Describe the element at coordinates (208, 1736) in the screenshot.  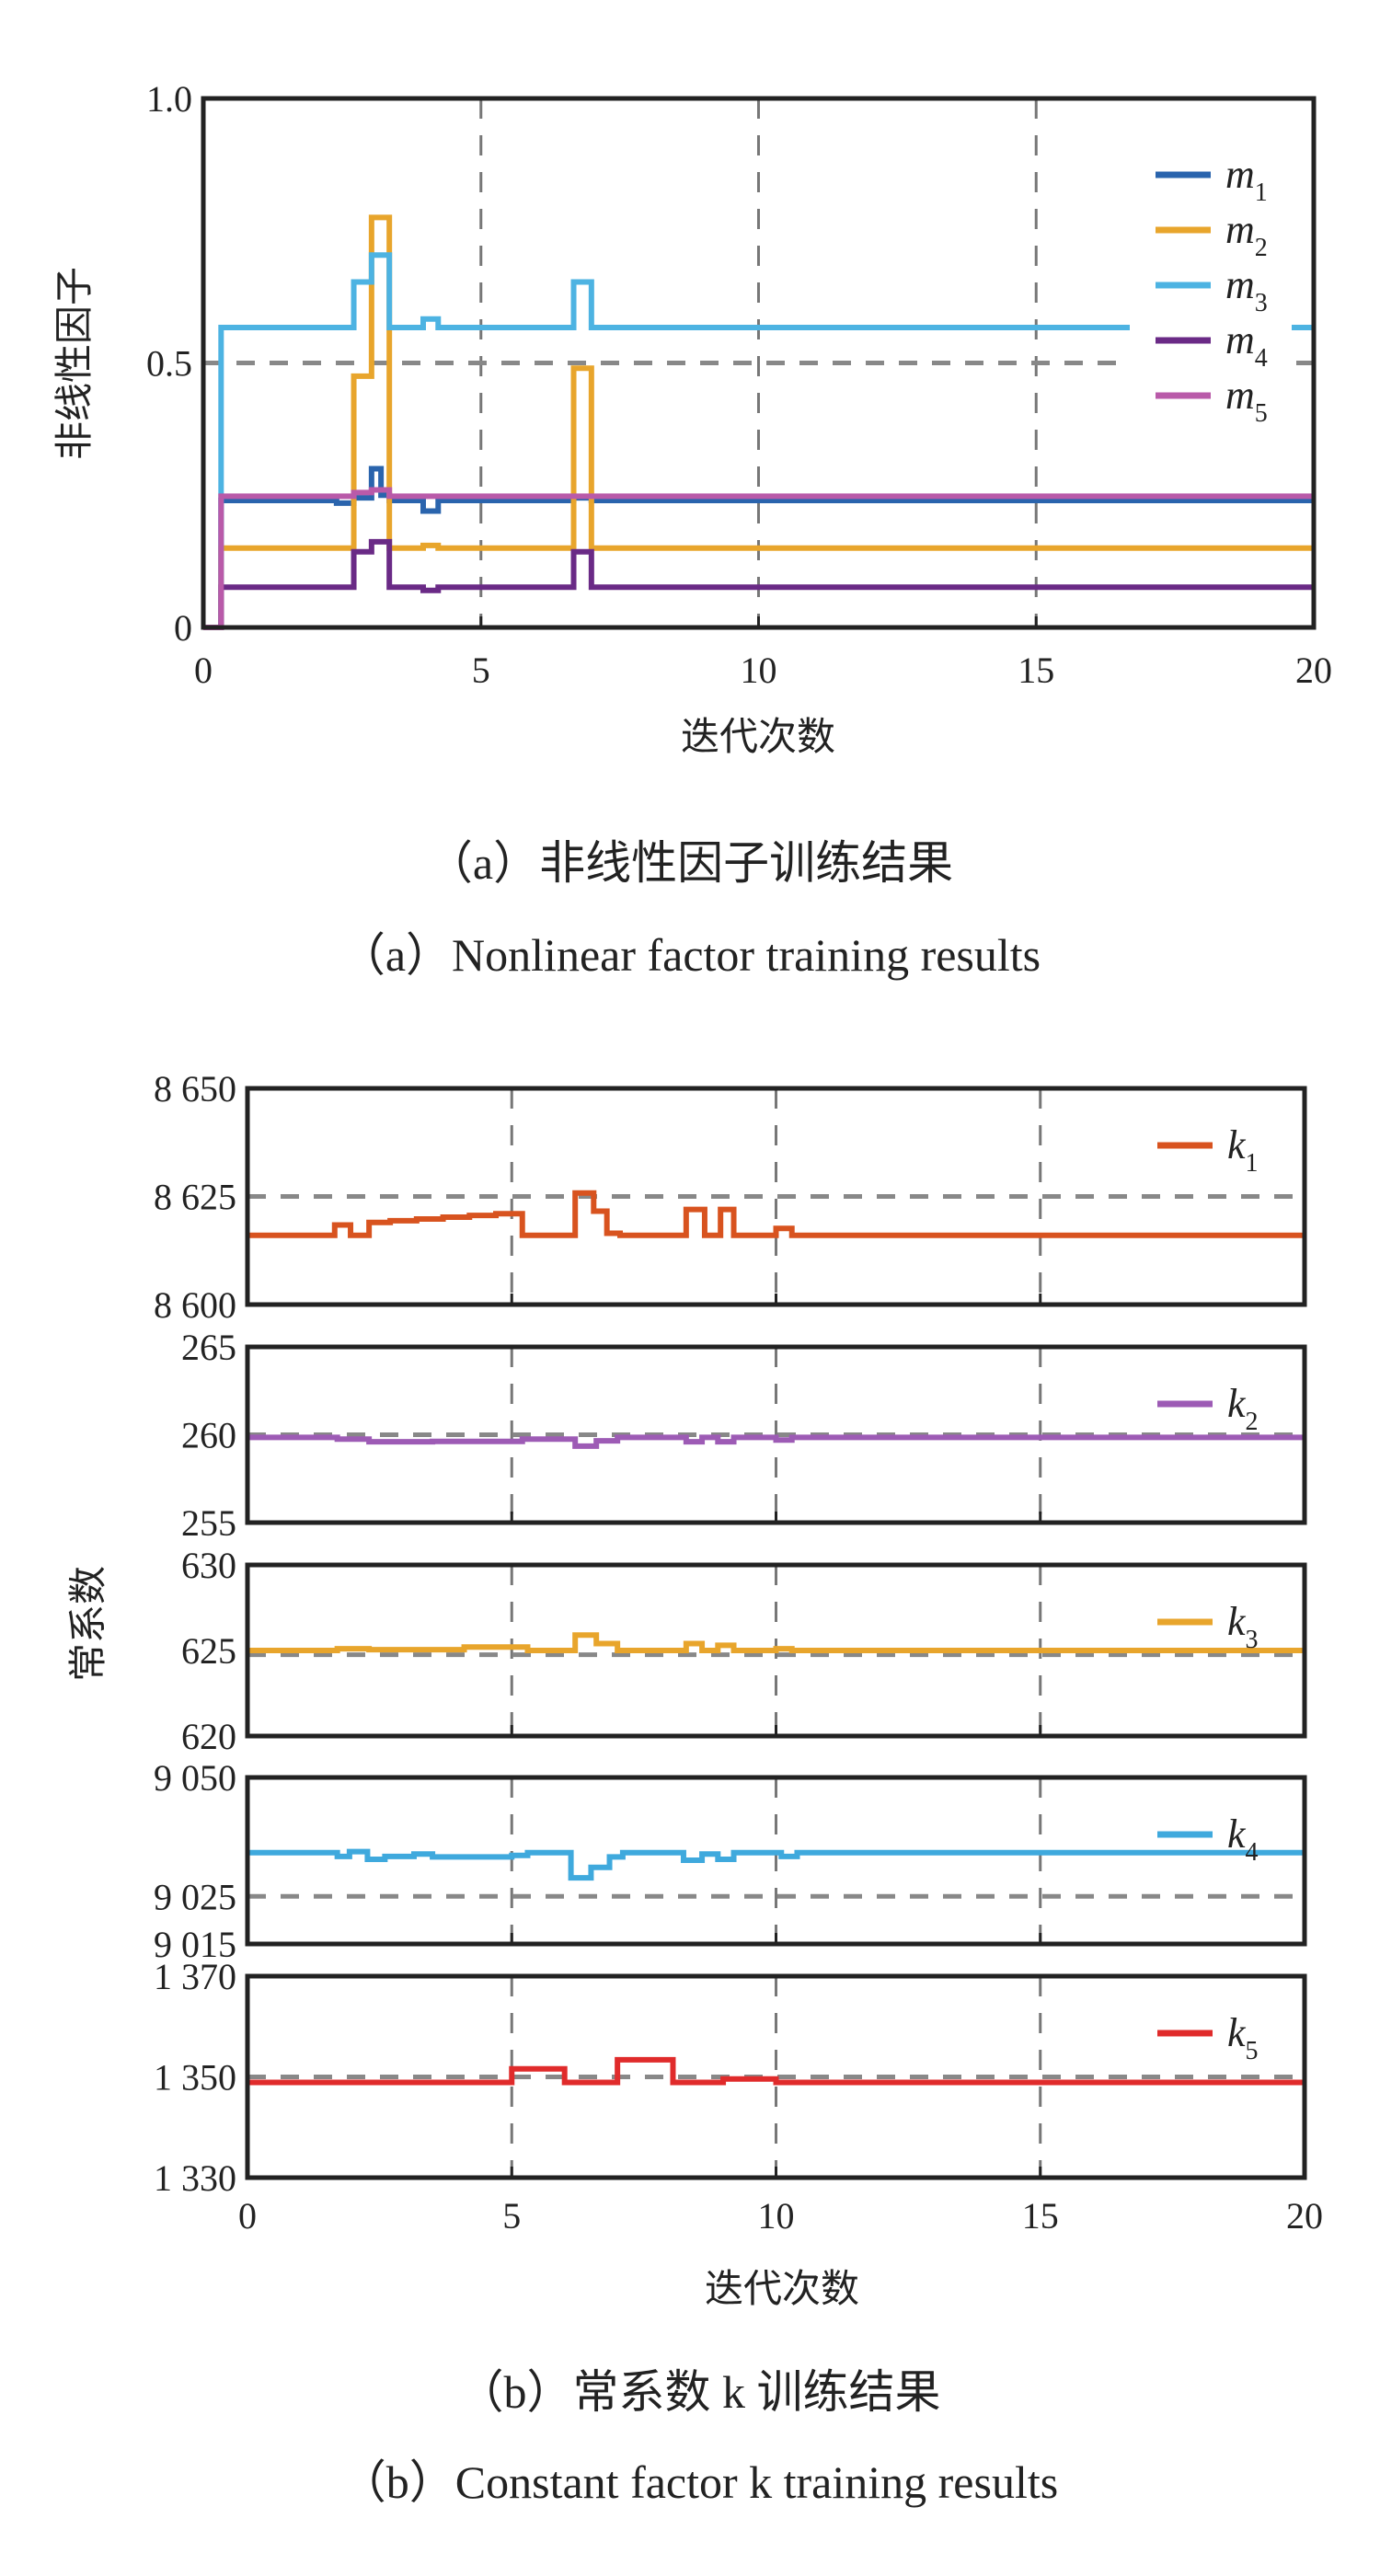
I see `k3-y-tick-label: 620` at that location.